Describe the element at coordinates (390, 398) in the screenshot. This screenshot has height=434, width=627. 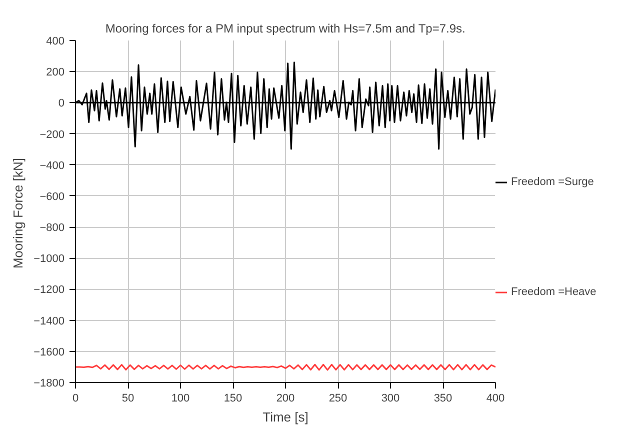
I see `x-tick-label: 300` at that location.